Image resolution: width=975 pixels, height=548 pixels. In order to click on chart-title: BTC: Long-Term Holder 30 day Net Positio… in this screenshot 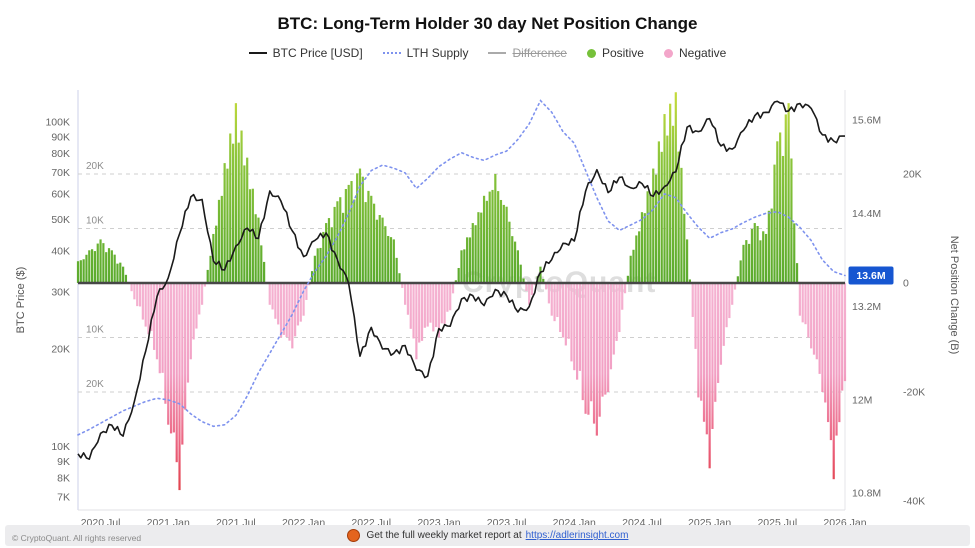, I will do `click(487, 23)`.